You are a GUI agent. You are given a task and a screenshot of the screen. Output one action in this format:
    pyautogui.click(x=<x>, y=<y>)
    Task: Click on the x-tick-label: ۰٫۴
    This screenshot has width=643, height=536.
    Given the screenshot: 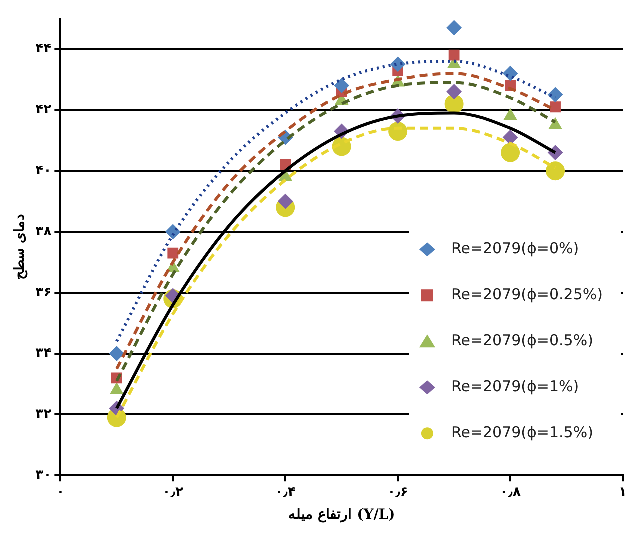 What is the action you would take?
    pyautogui.click(x=285, y=492)
    